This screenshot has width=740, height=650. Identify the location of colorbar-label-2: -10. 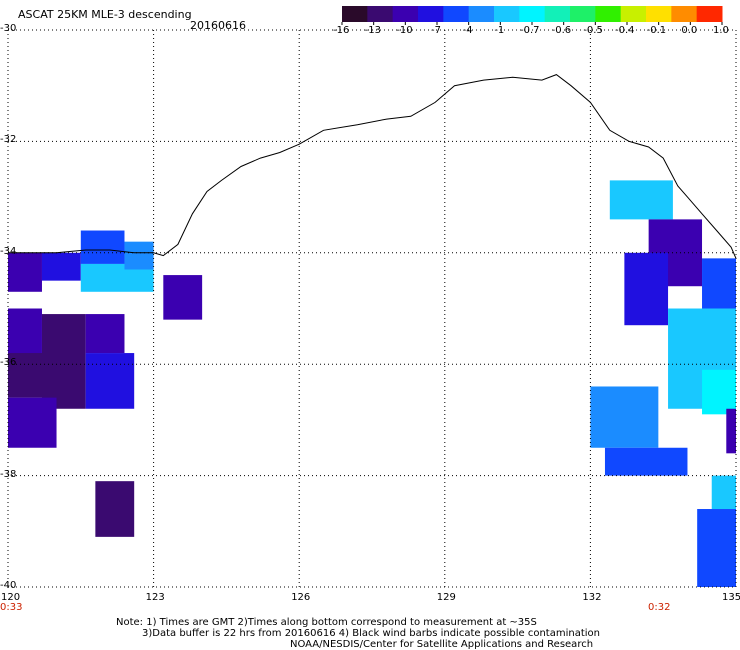
(404, 30).